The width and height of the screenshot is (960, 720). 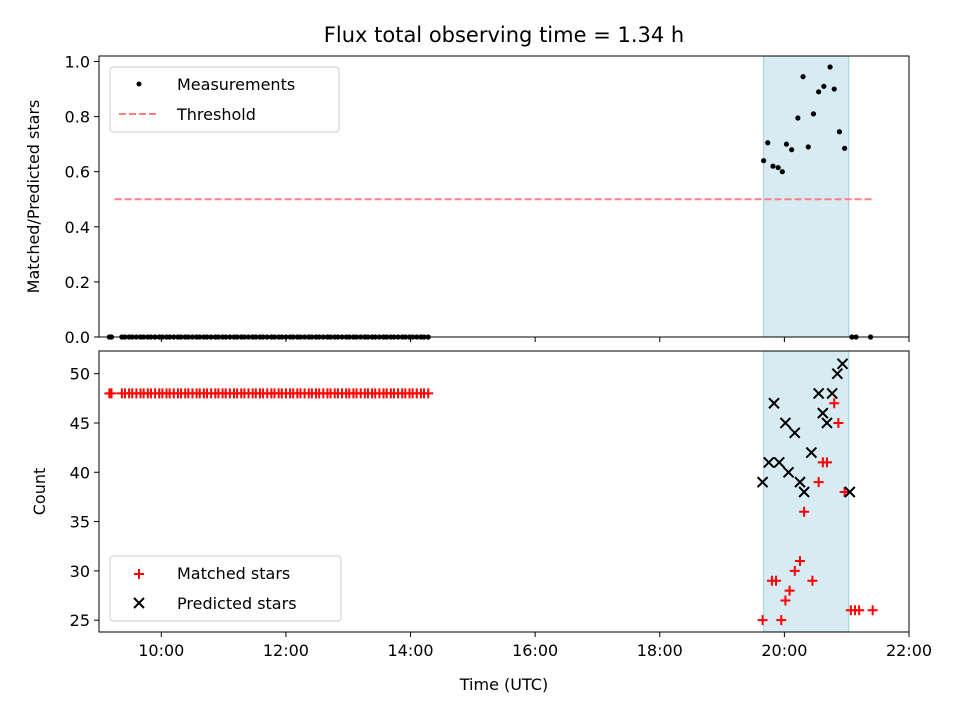 I want to click on x-tick-label: 12:00, so click(x=286, y=650).